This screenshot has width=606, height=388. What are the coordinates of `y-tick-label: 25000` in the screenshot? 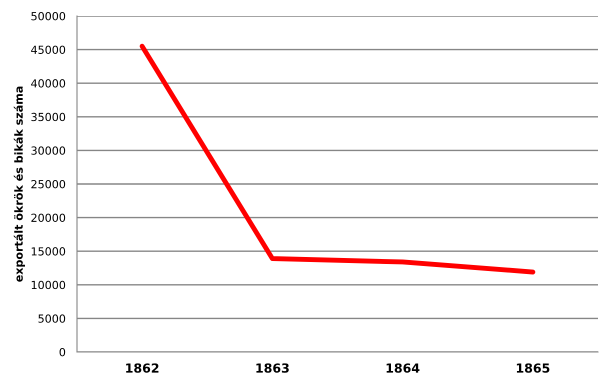 It's located at (48, 184).